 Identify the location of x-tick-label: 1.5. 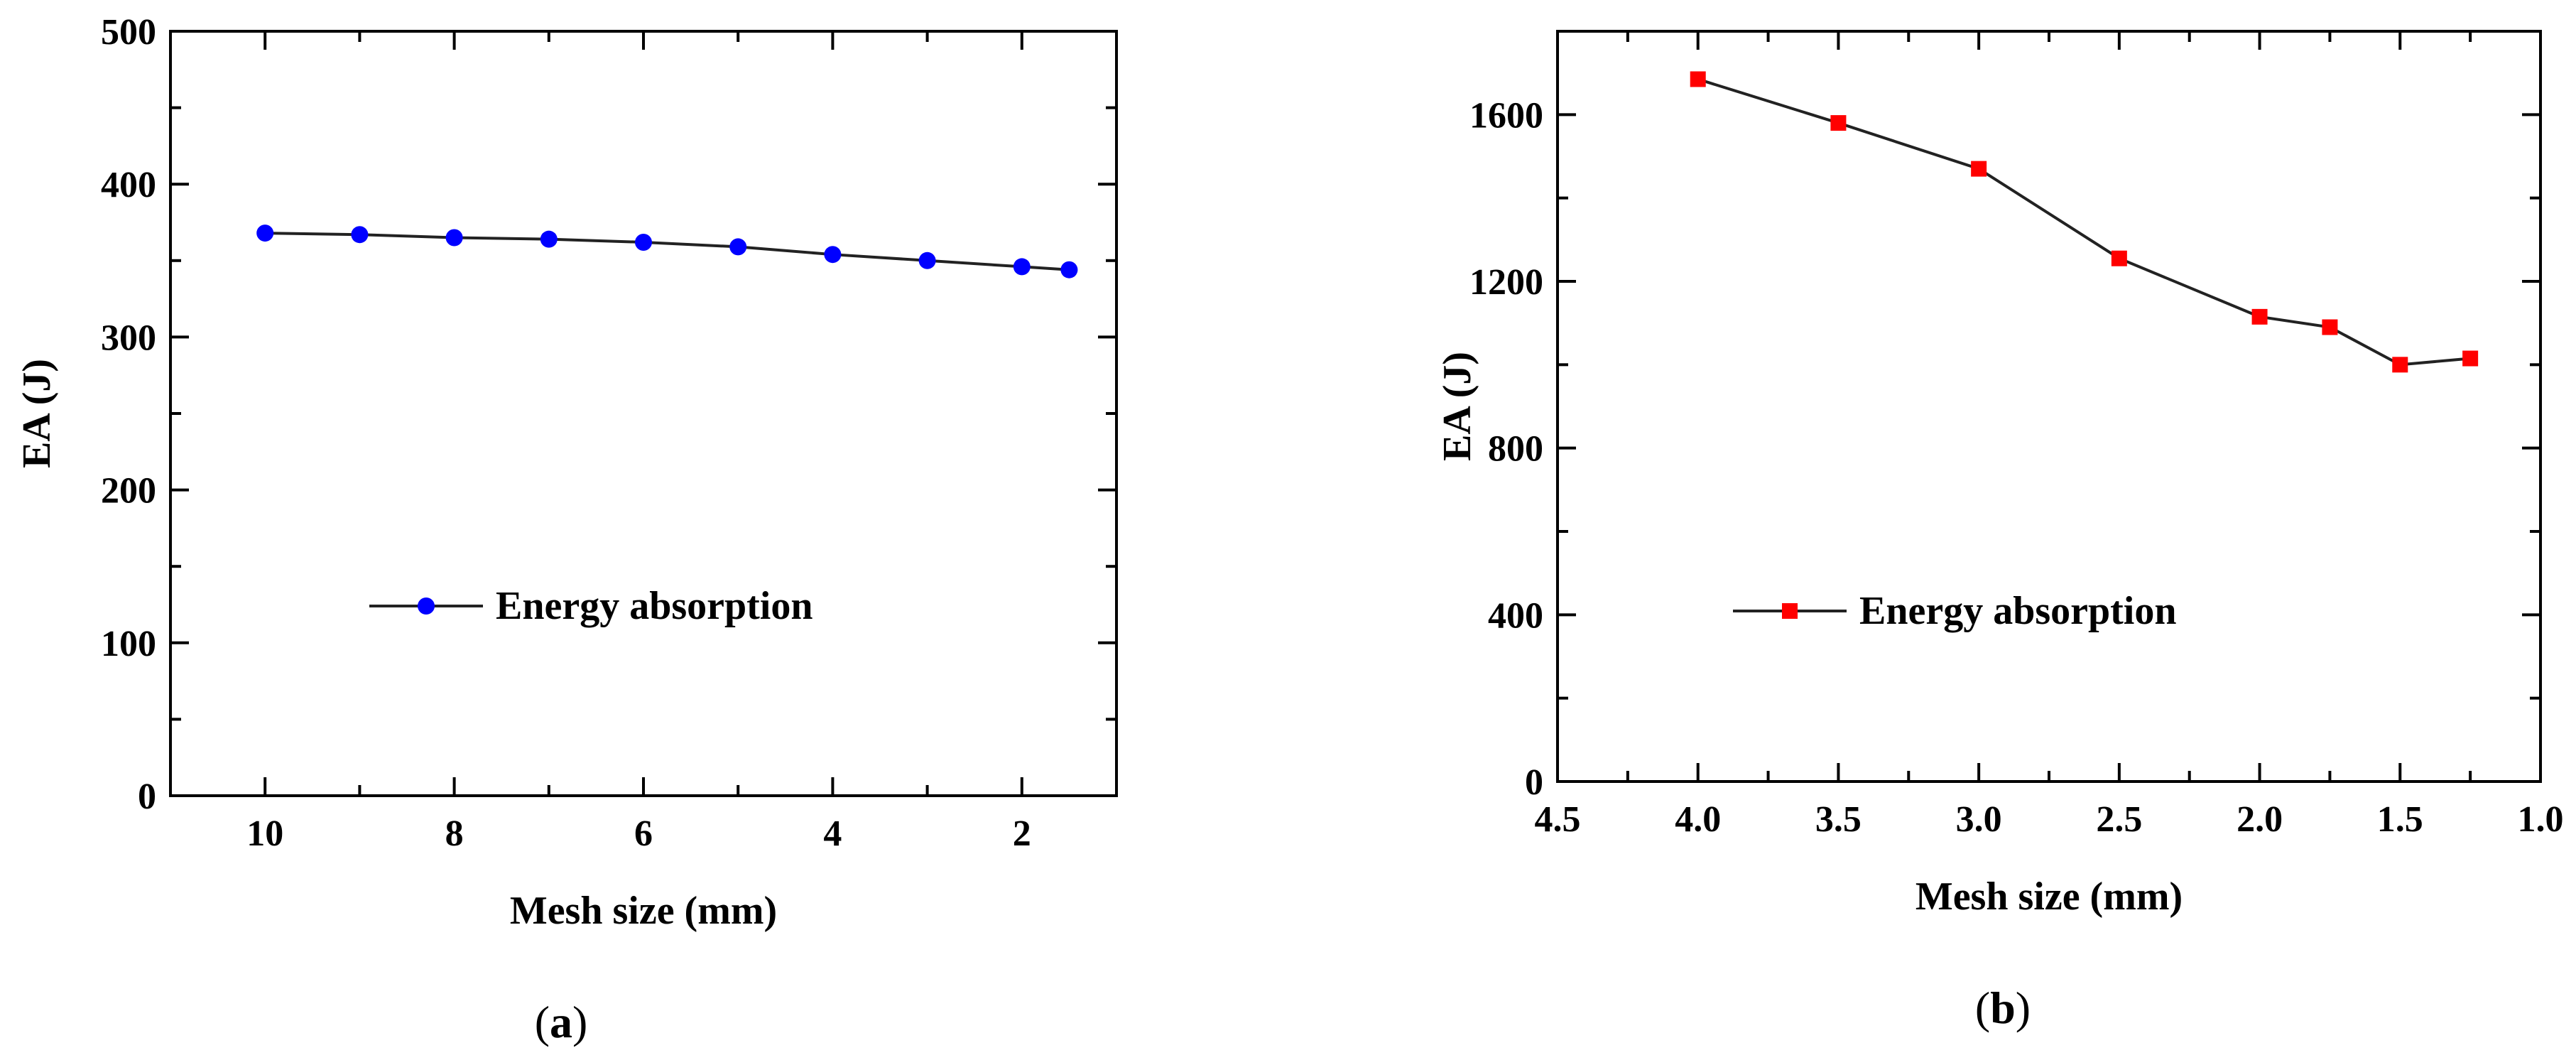
(2400, 819).